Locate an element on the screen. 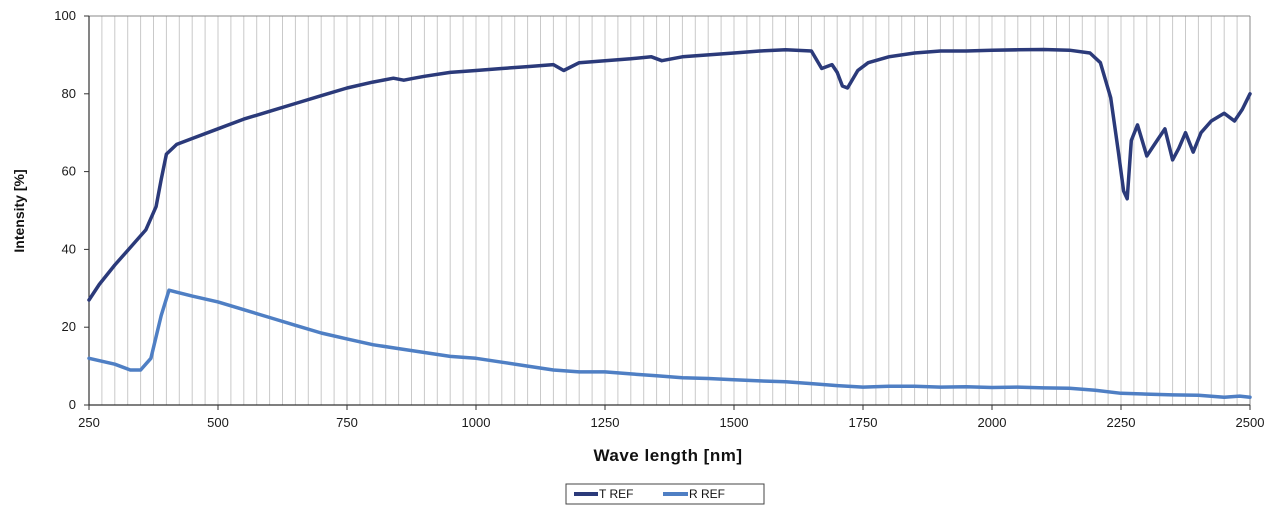  y-tick-label: 100 is located at coordinates (65, 15).